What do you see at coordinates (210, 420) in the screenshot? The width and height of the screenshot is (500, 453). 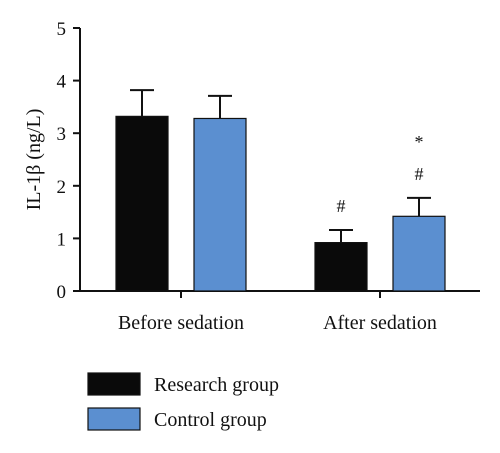 I see `legend-label: Control group` at bounding box center [210, 420].